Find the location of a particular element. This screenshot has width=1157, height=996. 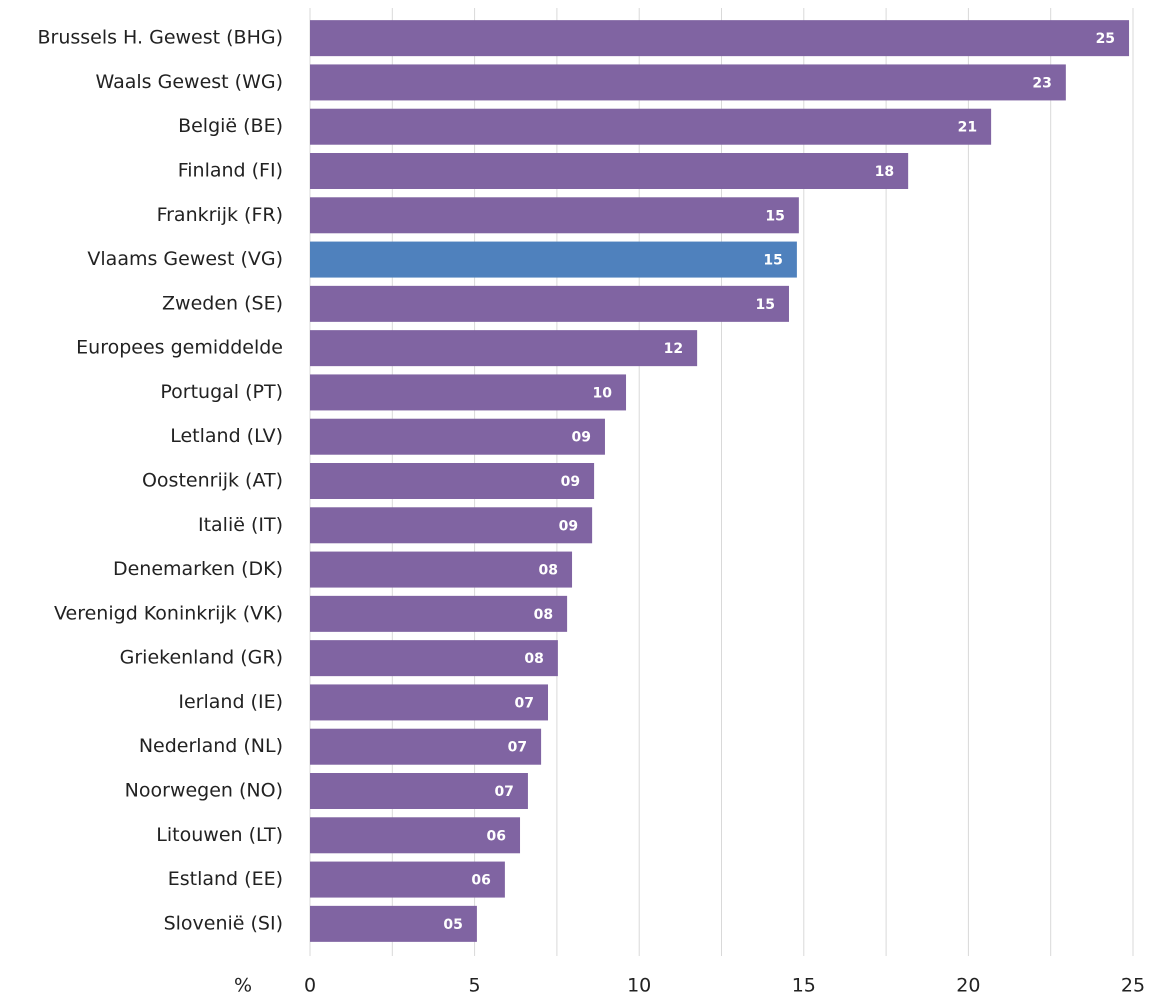

value-label: 10 is located at coordinates (603, 393).